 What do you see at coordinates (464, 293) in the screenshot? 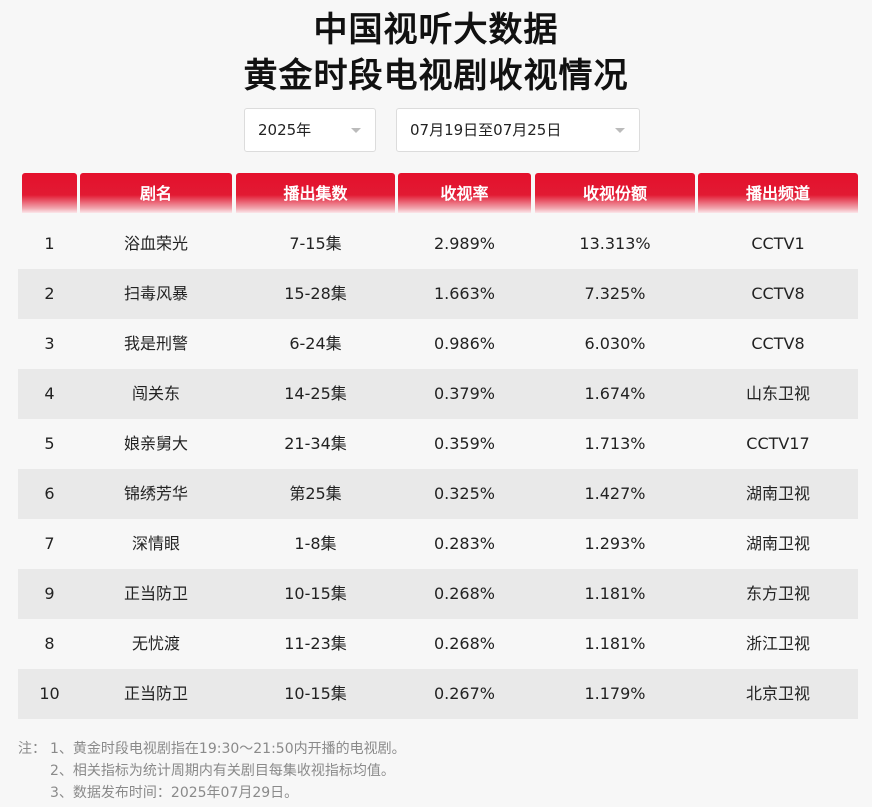
I see `rating-cell: 1.663%` at bounding box center [464, 293].